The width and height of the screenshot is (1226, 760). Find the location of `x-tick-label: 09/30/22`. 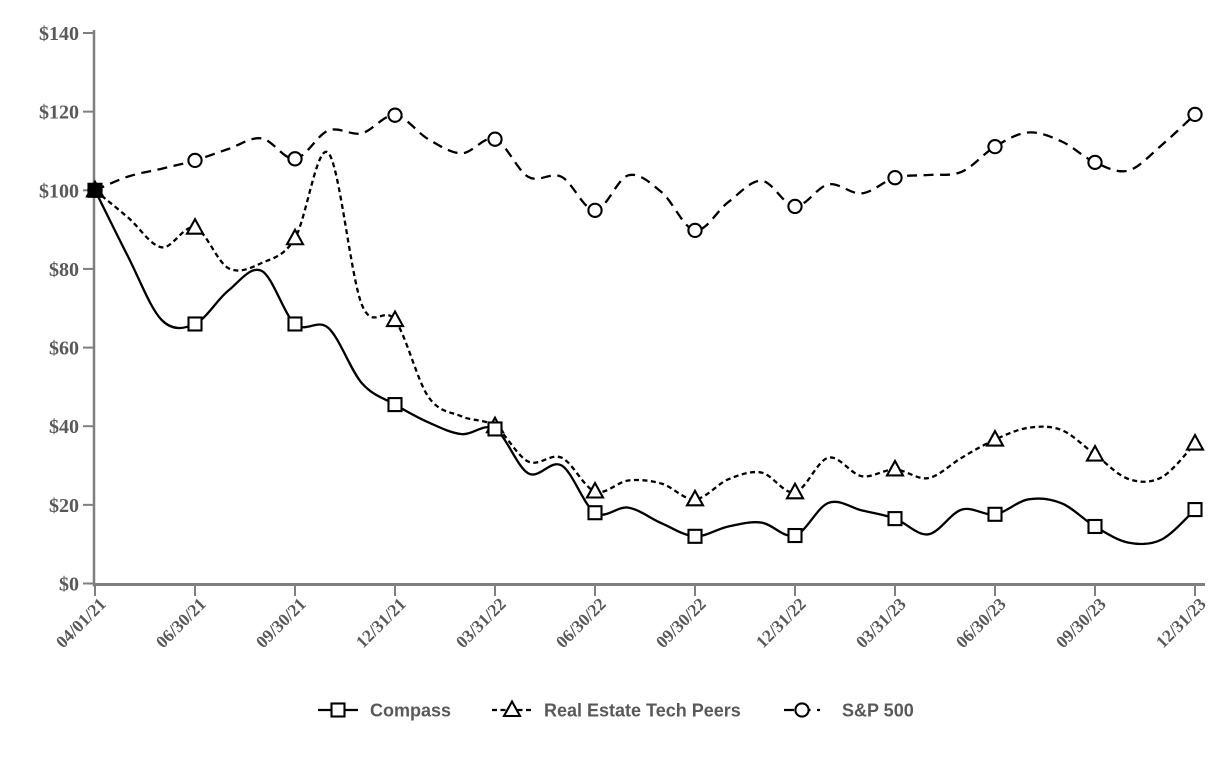

x-tick-label: 09/30/22 is located at coordinates (681, 623).